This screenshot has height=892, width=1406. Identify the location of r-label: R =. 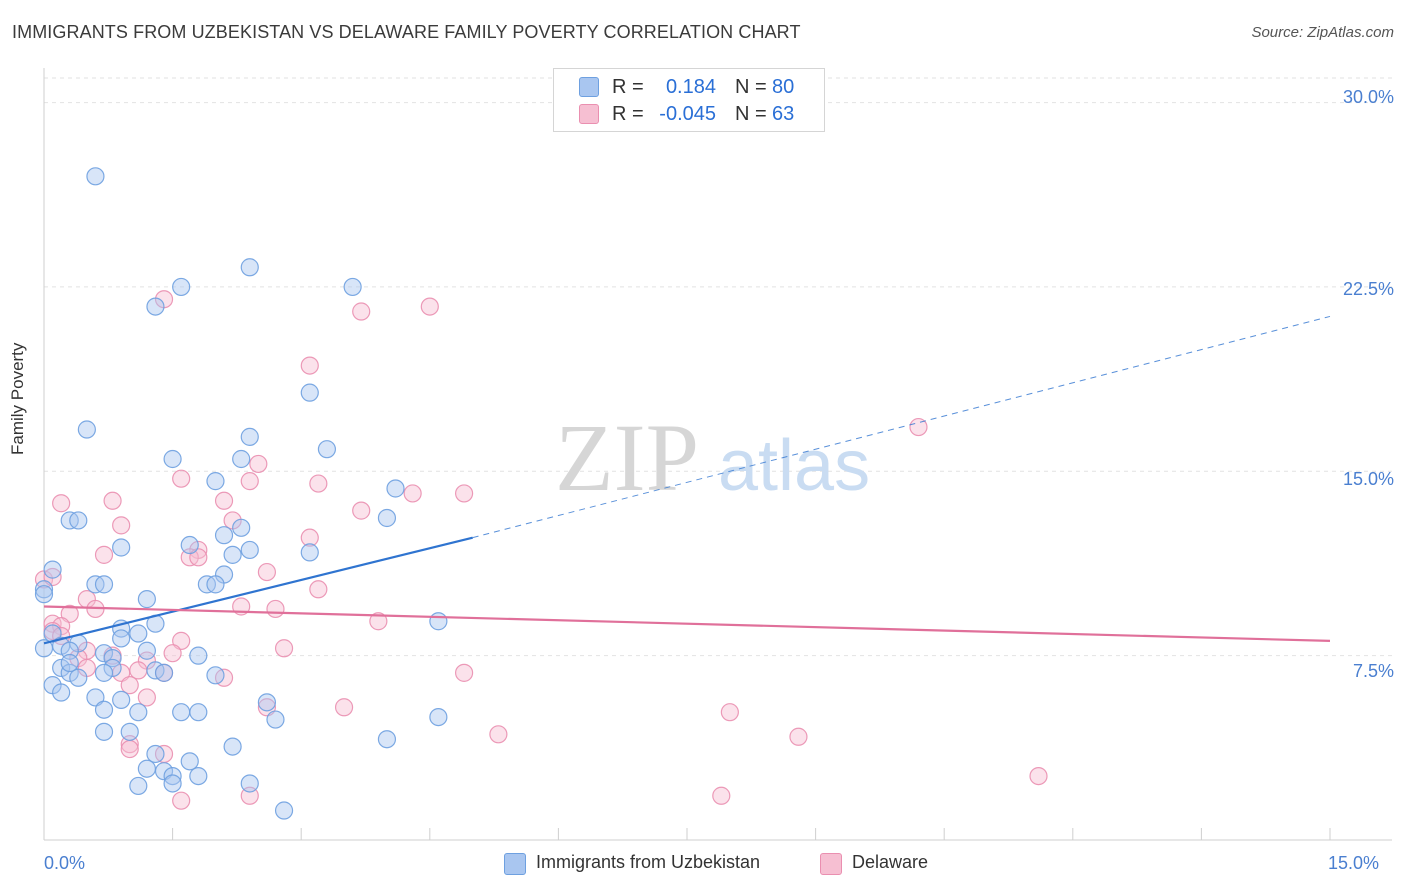
(628, 114).